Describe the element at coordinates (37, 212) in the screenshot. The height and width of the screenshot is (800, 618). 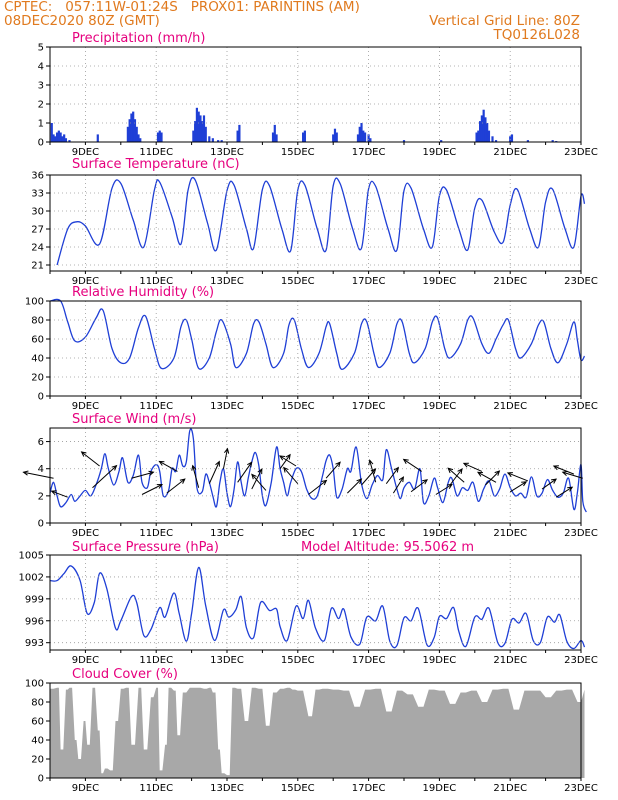
I see `y-tick-label: 30` at that location.